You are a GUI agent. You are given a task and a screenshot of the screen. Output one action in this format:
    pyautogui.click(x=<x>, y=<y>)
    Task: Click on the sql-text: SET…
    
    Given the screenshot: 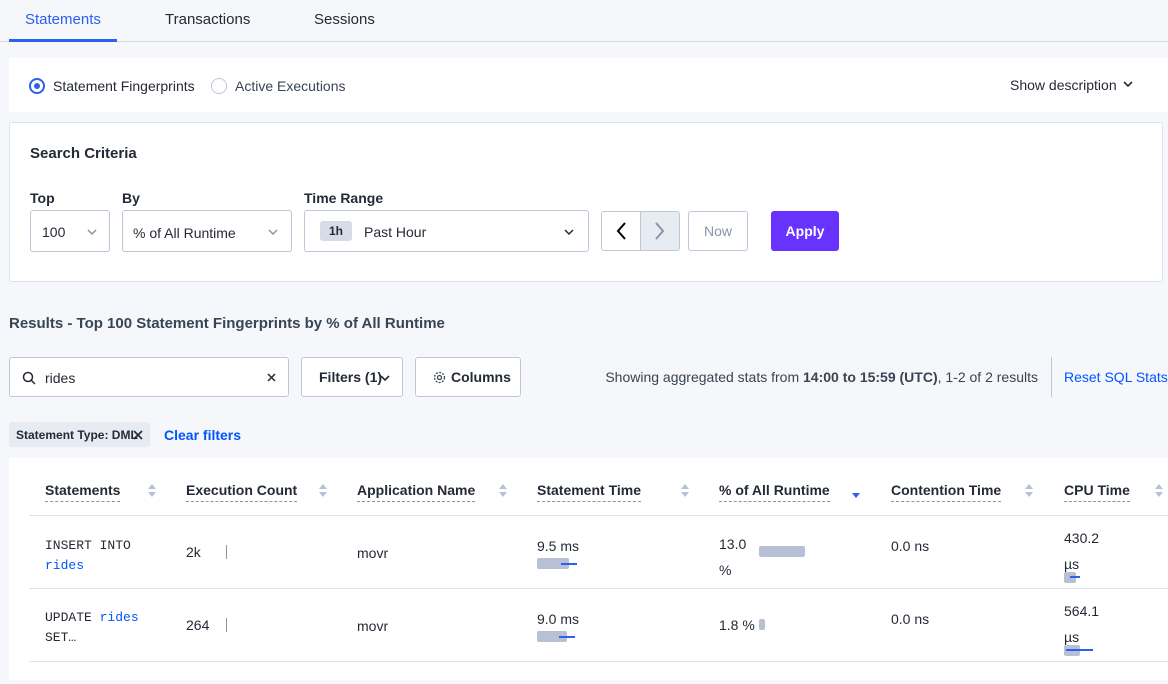 What is the action you would take?
    pyautogui.click(x=61, y=637)
    